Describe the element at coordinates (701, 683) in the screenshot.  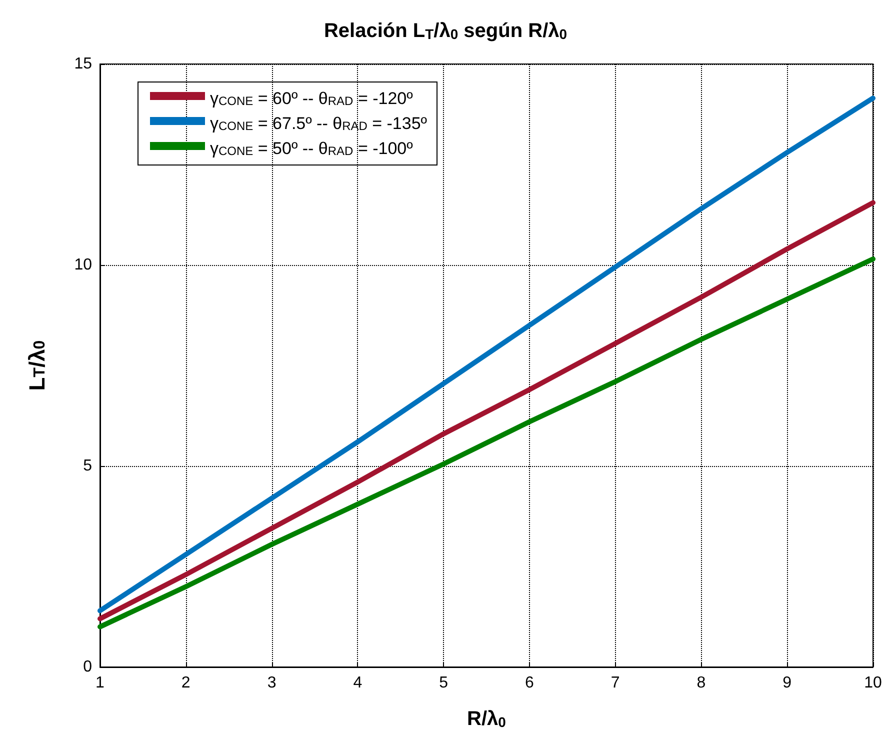
I see `x-tick-label: 8` at that location.